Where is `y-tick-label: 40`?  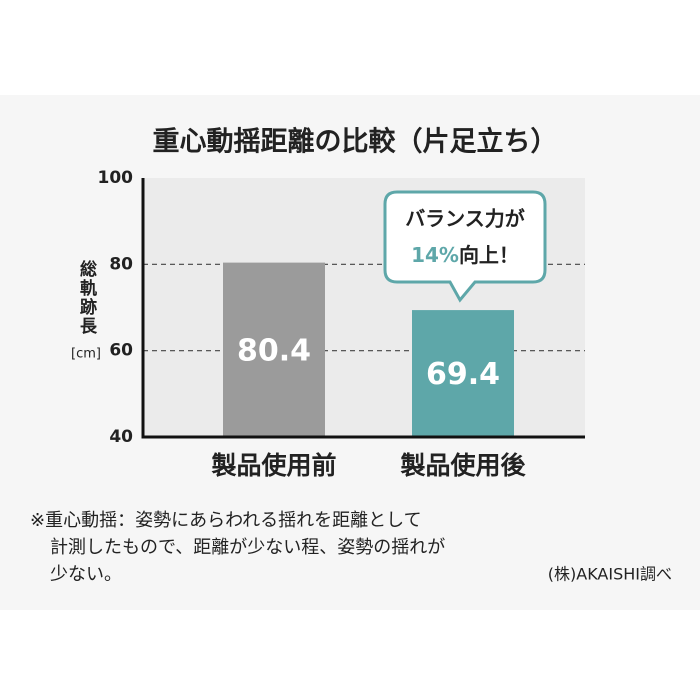
y-tick-label: 40 is located at coordinates (121, 437).